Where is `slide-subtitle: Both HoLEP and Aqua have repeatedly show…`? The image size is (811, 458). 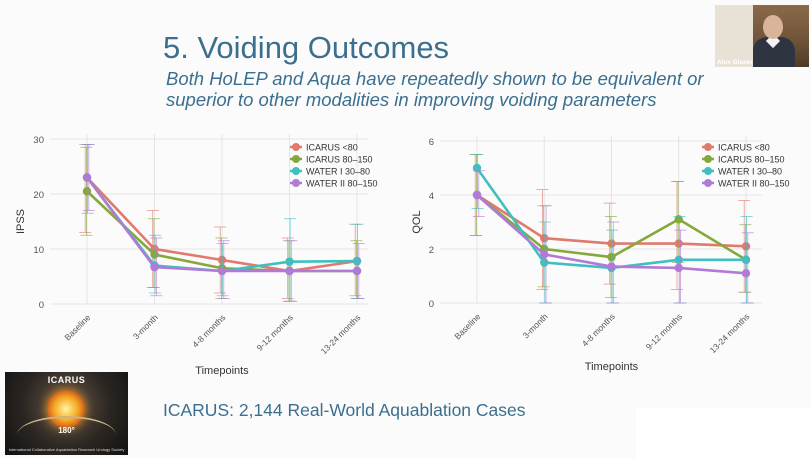 slide-subtitle: Both HoLEP and Aqua have repeatedly show… is located at coordinates (435, 89).